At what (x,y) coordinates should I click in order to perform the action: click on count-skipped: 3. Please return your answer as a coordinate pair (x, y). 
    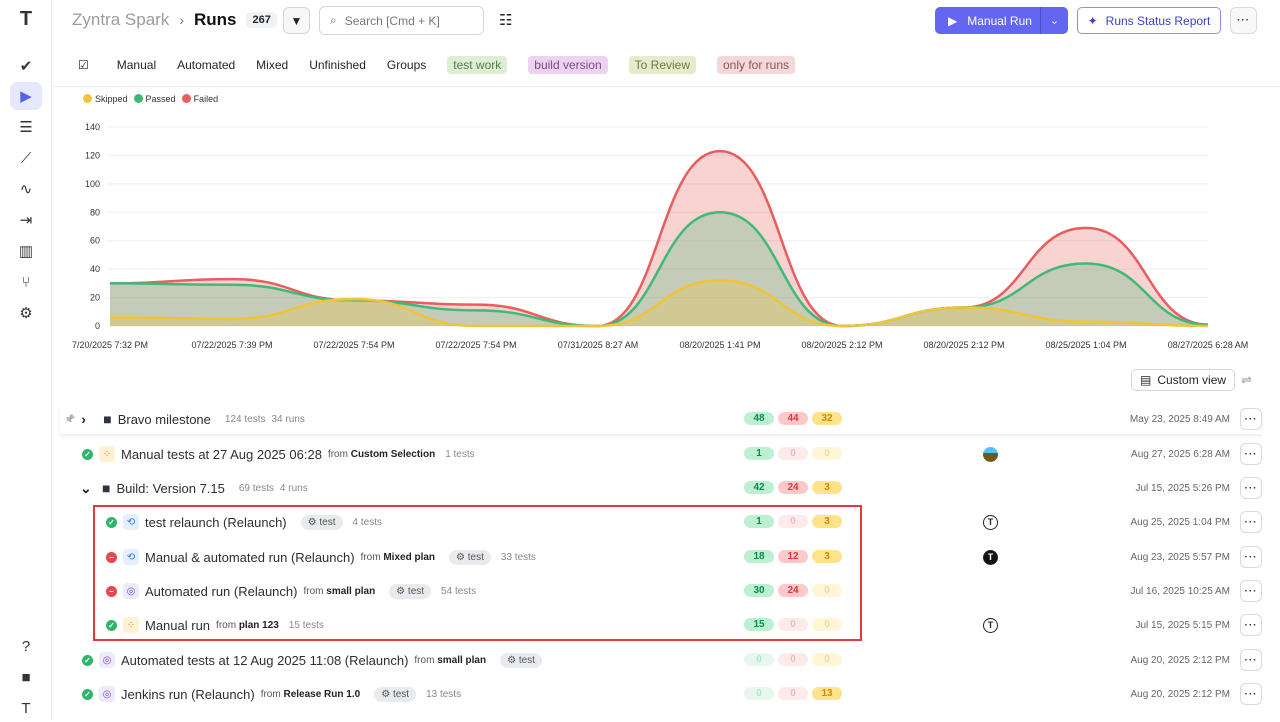
    Looking at the image, I should click on (827, 556).